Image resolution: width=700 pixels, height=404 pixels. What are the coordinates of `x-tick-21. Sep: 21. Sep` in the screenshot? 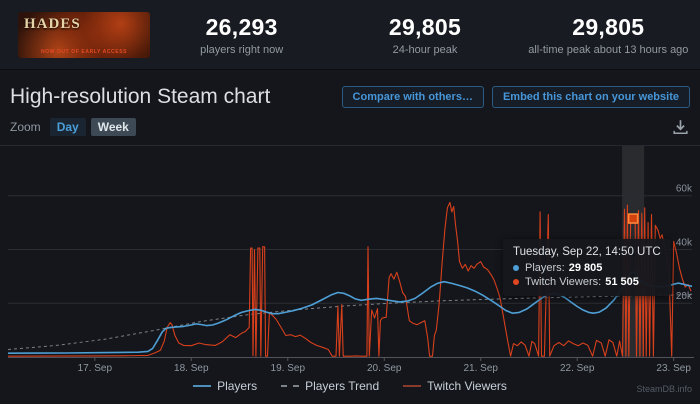 It's located at (480, 368).